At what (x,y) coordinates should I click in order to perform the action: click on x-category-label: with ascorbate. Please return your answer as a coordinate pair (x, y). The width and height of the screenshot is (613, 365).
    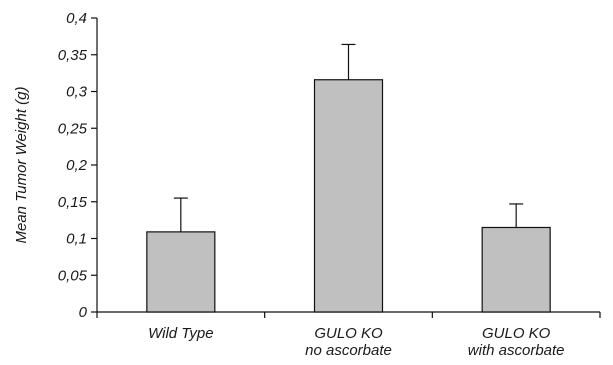
    Looking at the image, I should click on (516, 350).